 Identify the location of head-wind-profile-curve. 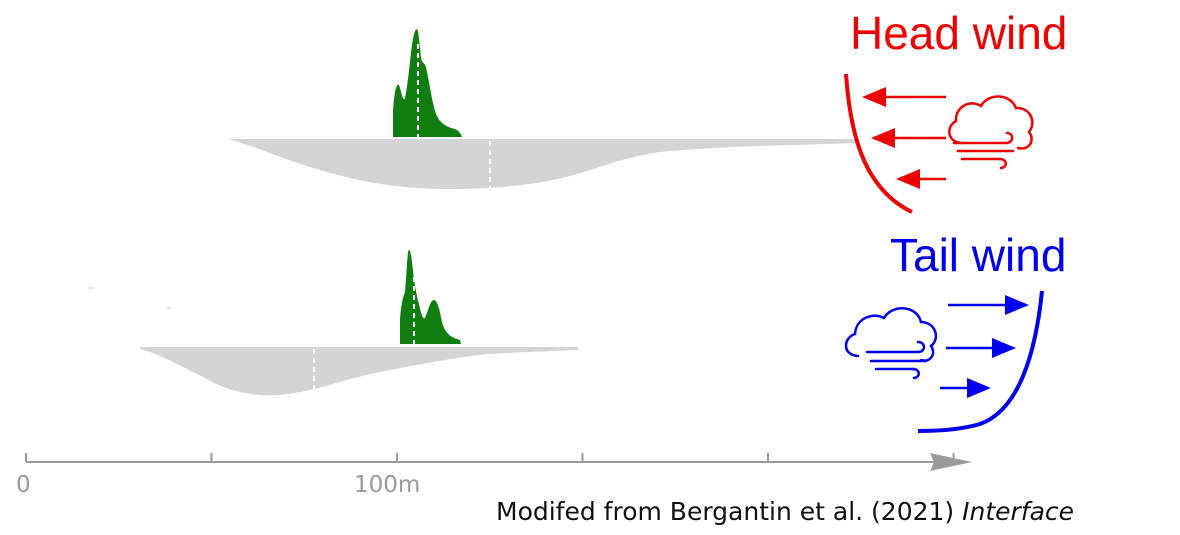
(878, 143).